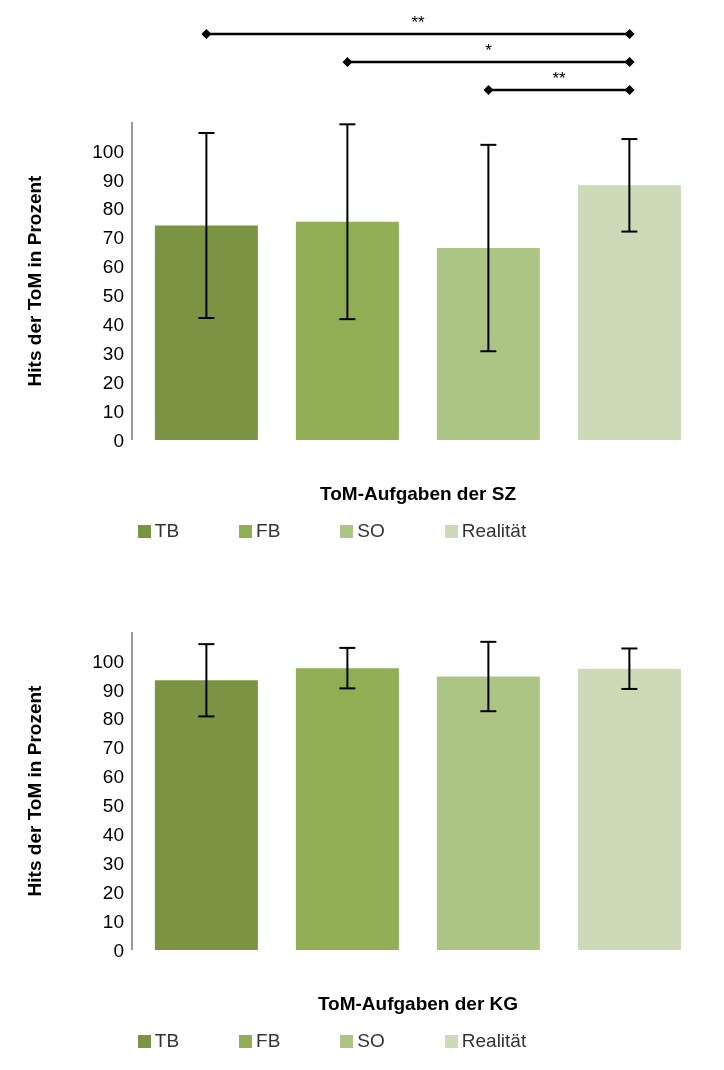 The height and width of the screenshot is (1070, 724). I want to click on x-axis-title: ToM-Aufgaben der SZ, so click(418, 493).